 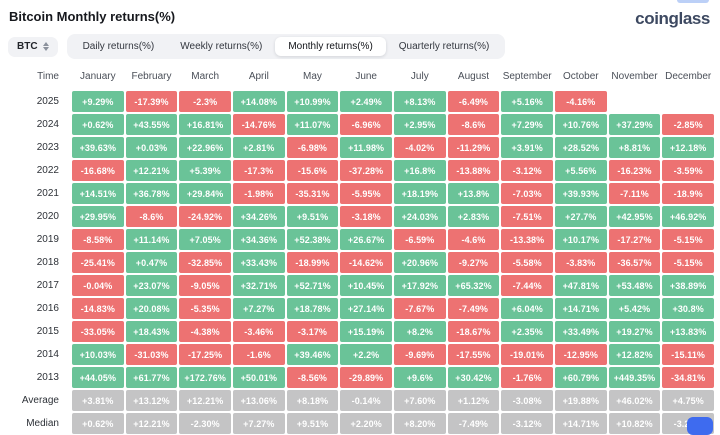 What do you see at coordinates (47, 354) in the screenshot?
I see `row-label-2014: 2014` at bounding box center [47, 354].